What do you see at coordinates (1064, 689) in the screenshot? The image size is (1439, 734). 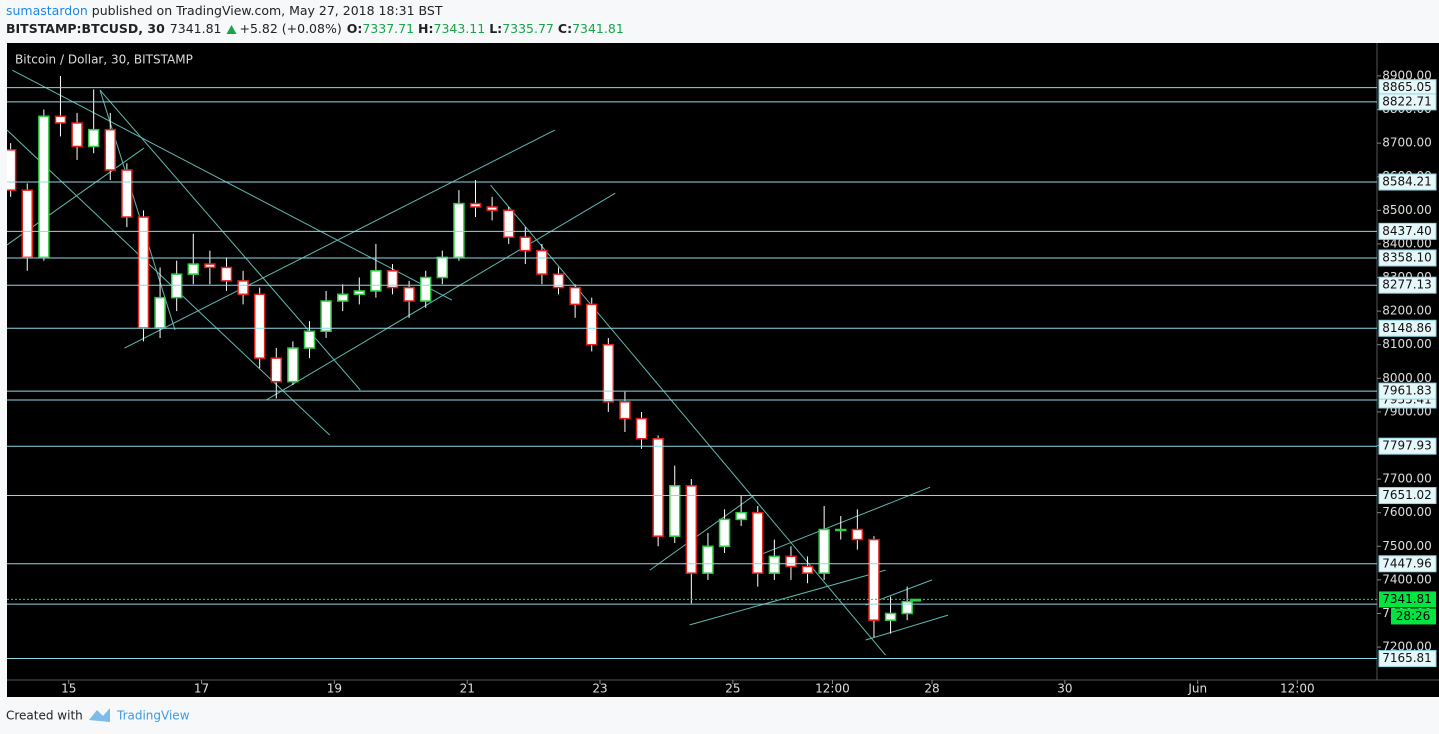 I see `x-tick-label: 30` at bounding box center [1064, 689].